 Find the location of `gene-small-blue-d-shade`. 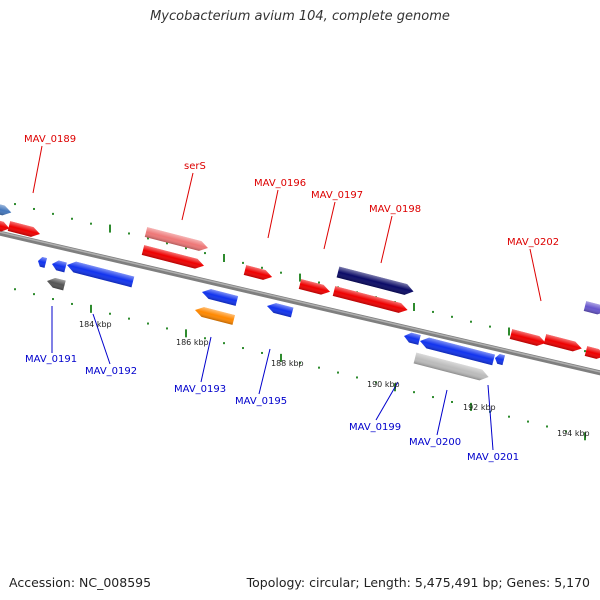

gene-small-blue-d-shade is located at coordinates (412, 338).